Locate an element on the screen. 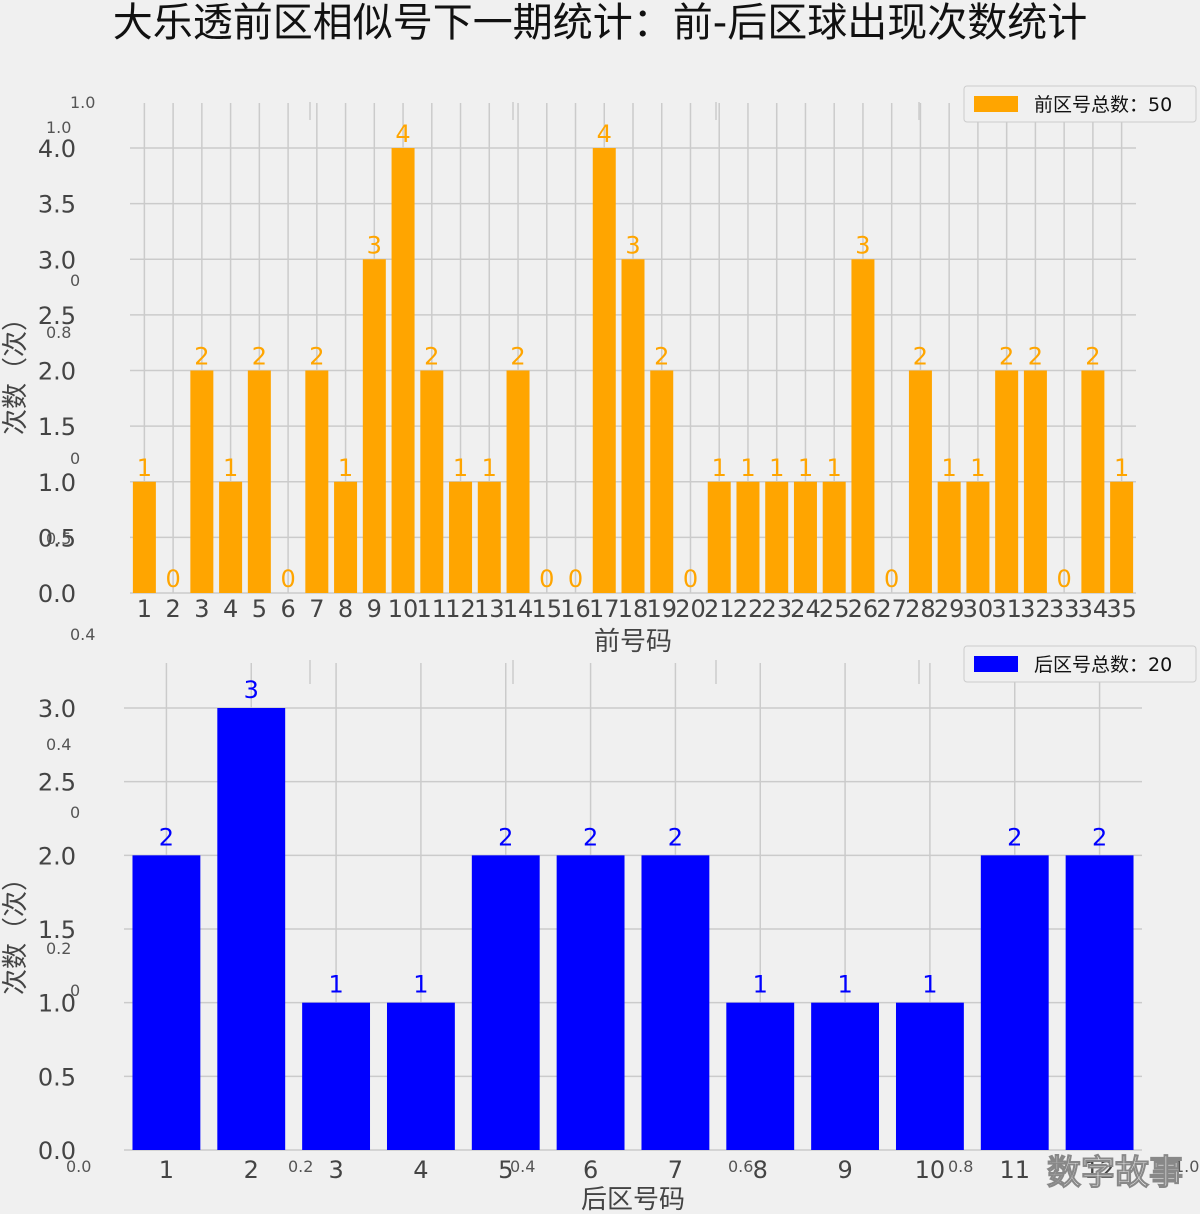 The height and width of the screenshot is (1214, 1200). legend-label: 前区号总数：50 is located at coordinates (1103, 105).